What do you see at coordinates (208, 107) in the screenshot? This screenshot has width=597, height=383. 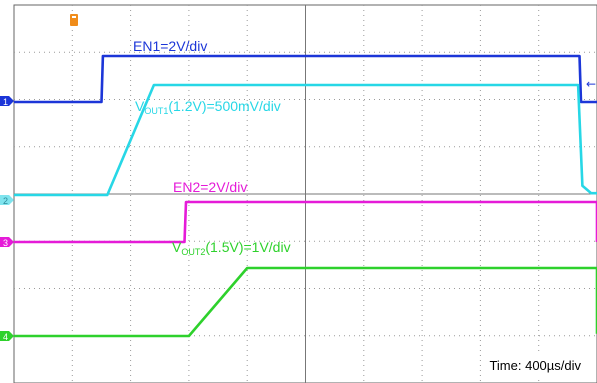 I see `vout1-label: VOUT1(1.2V)=500mV/div` at bounding box center [208, 107].